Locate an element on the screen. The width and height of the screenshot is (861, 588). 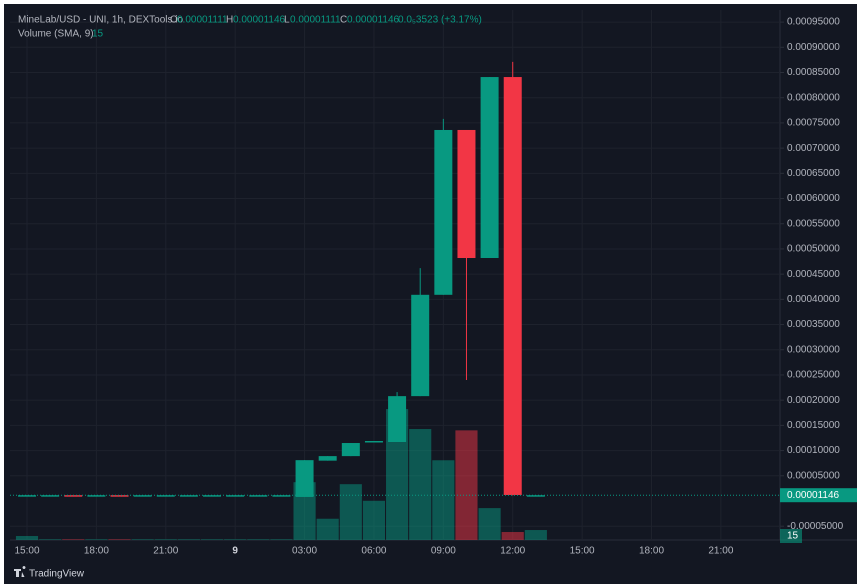
o-value: 0.00001111 is located at coordinates (202, 20).